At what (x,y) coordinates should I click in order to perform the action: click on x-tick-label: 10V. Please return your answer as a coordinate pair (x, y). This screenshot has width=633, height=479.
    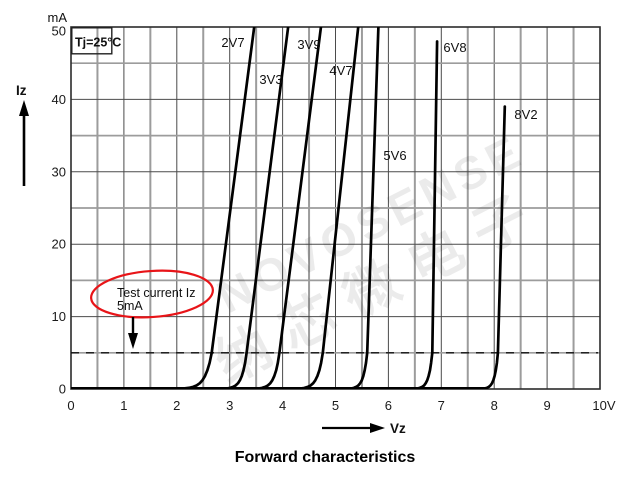
    Looking at the image, I should click on (603, 405).